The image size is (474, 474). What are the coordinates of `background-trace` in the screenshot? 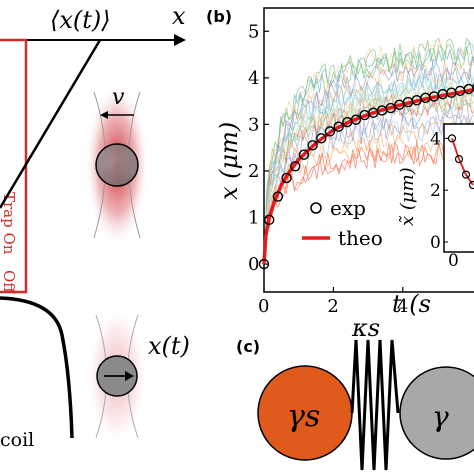 It's located at (368, 178).